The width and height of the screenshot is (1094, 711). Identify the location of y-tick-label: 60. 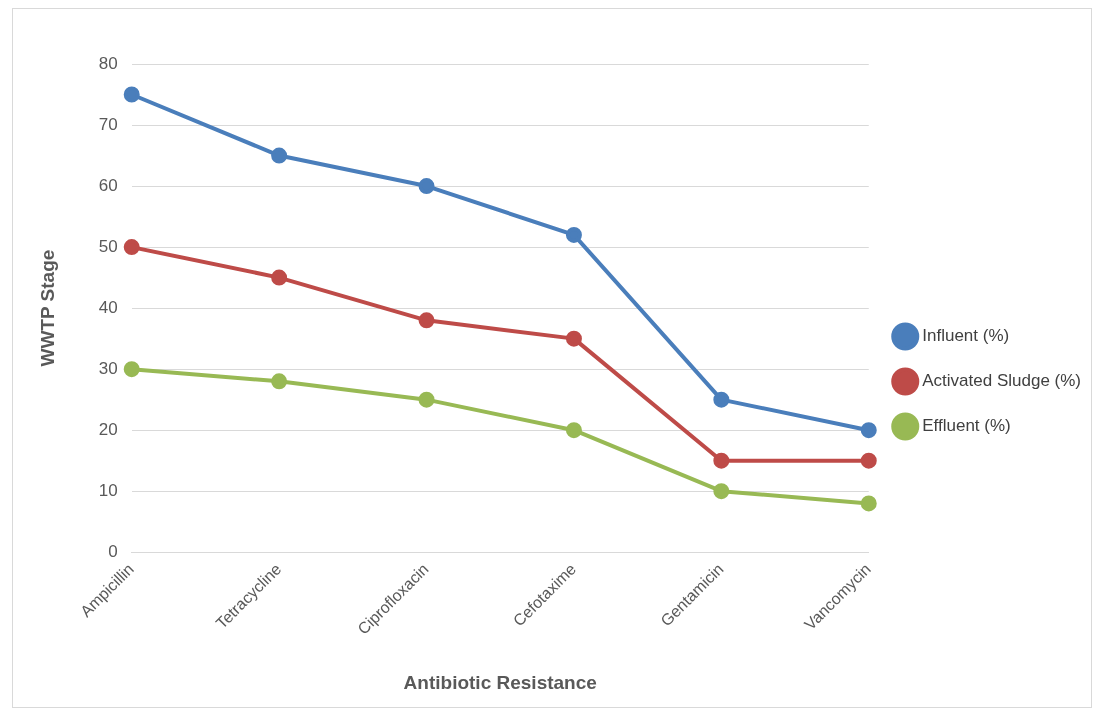
(108, 185).